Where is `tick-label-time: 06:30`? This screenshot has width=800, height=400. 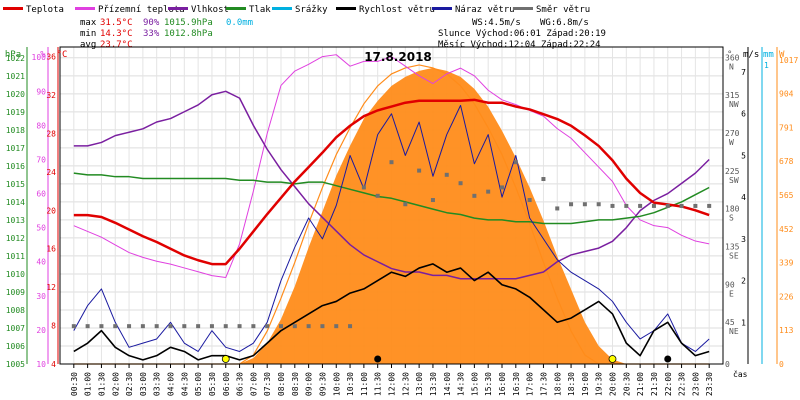 tick-label-time: 06:30 is located at coordinates (240, 384).